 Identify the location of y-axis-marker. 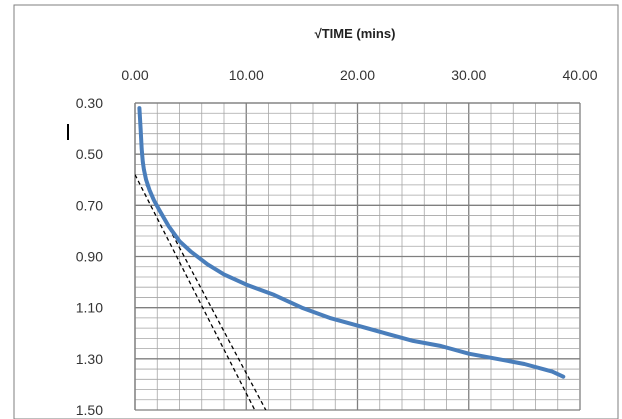
(68, 132).